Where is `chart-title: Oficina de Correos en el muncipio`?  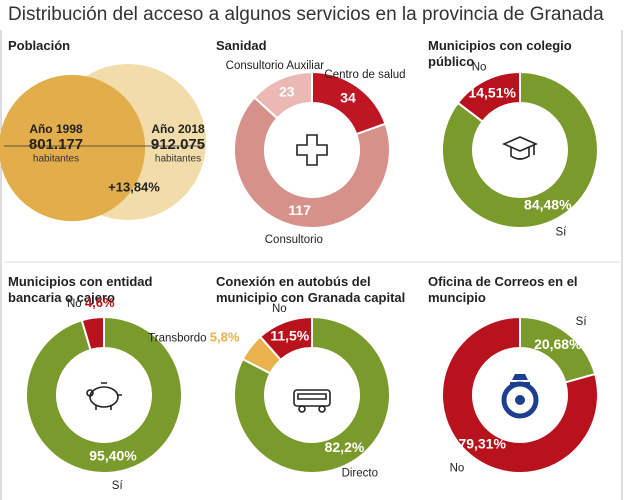
chart-title: Oficina de Correos en el muncipio is located at coordinates (503, 289).